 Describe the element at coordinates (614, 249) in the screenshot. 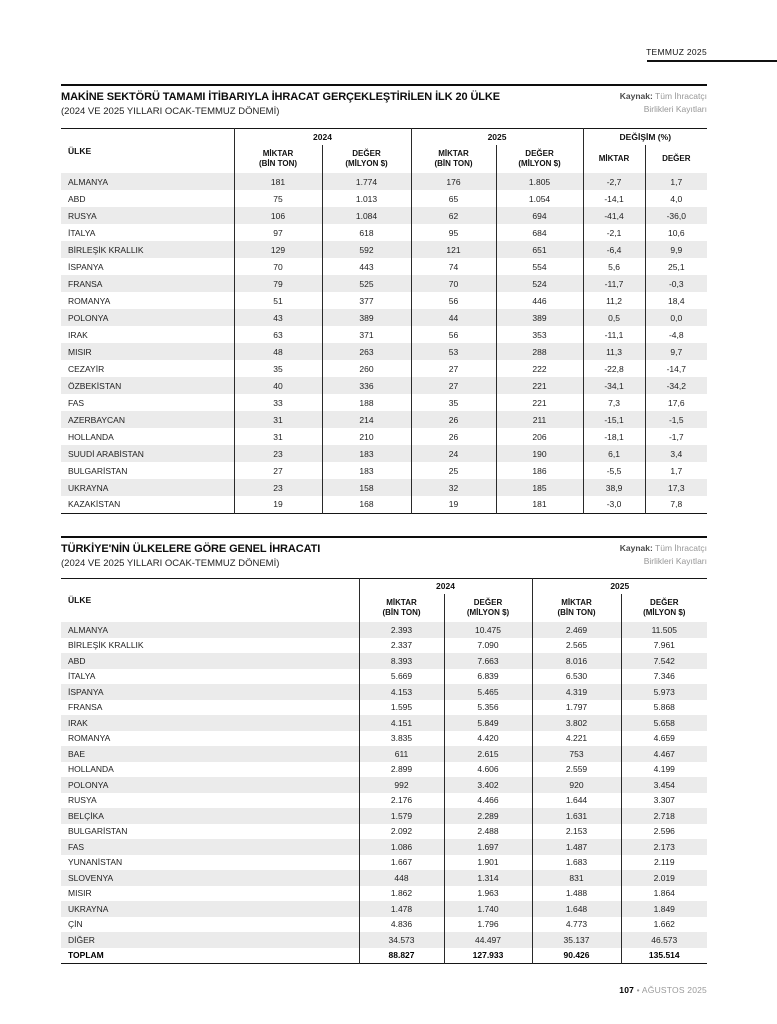

I see `value-cell: -6,4` at that location.